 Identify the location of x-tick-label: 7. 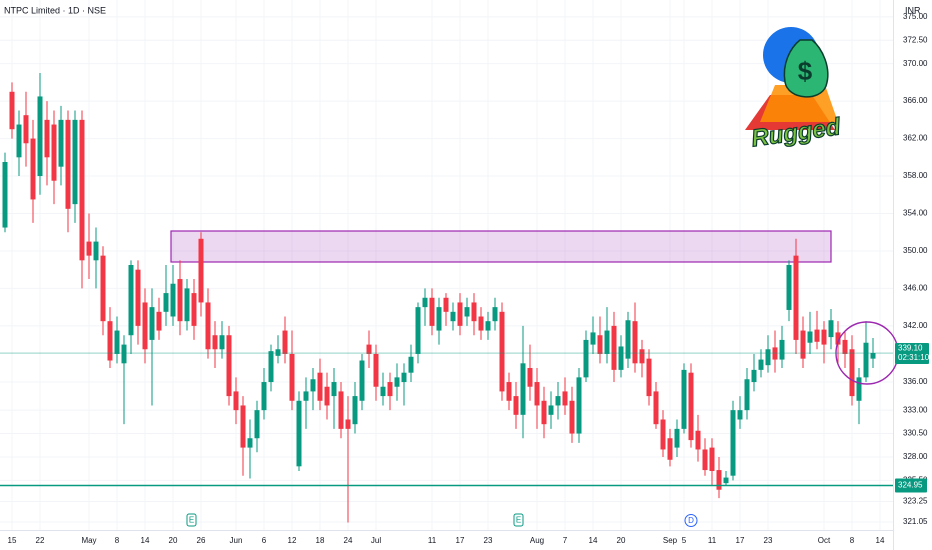
(565, 540).